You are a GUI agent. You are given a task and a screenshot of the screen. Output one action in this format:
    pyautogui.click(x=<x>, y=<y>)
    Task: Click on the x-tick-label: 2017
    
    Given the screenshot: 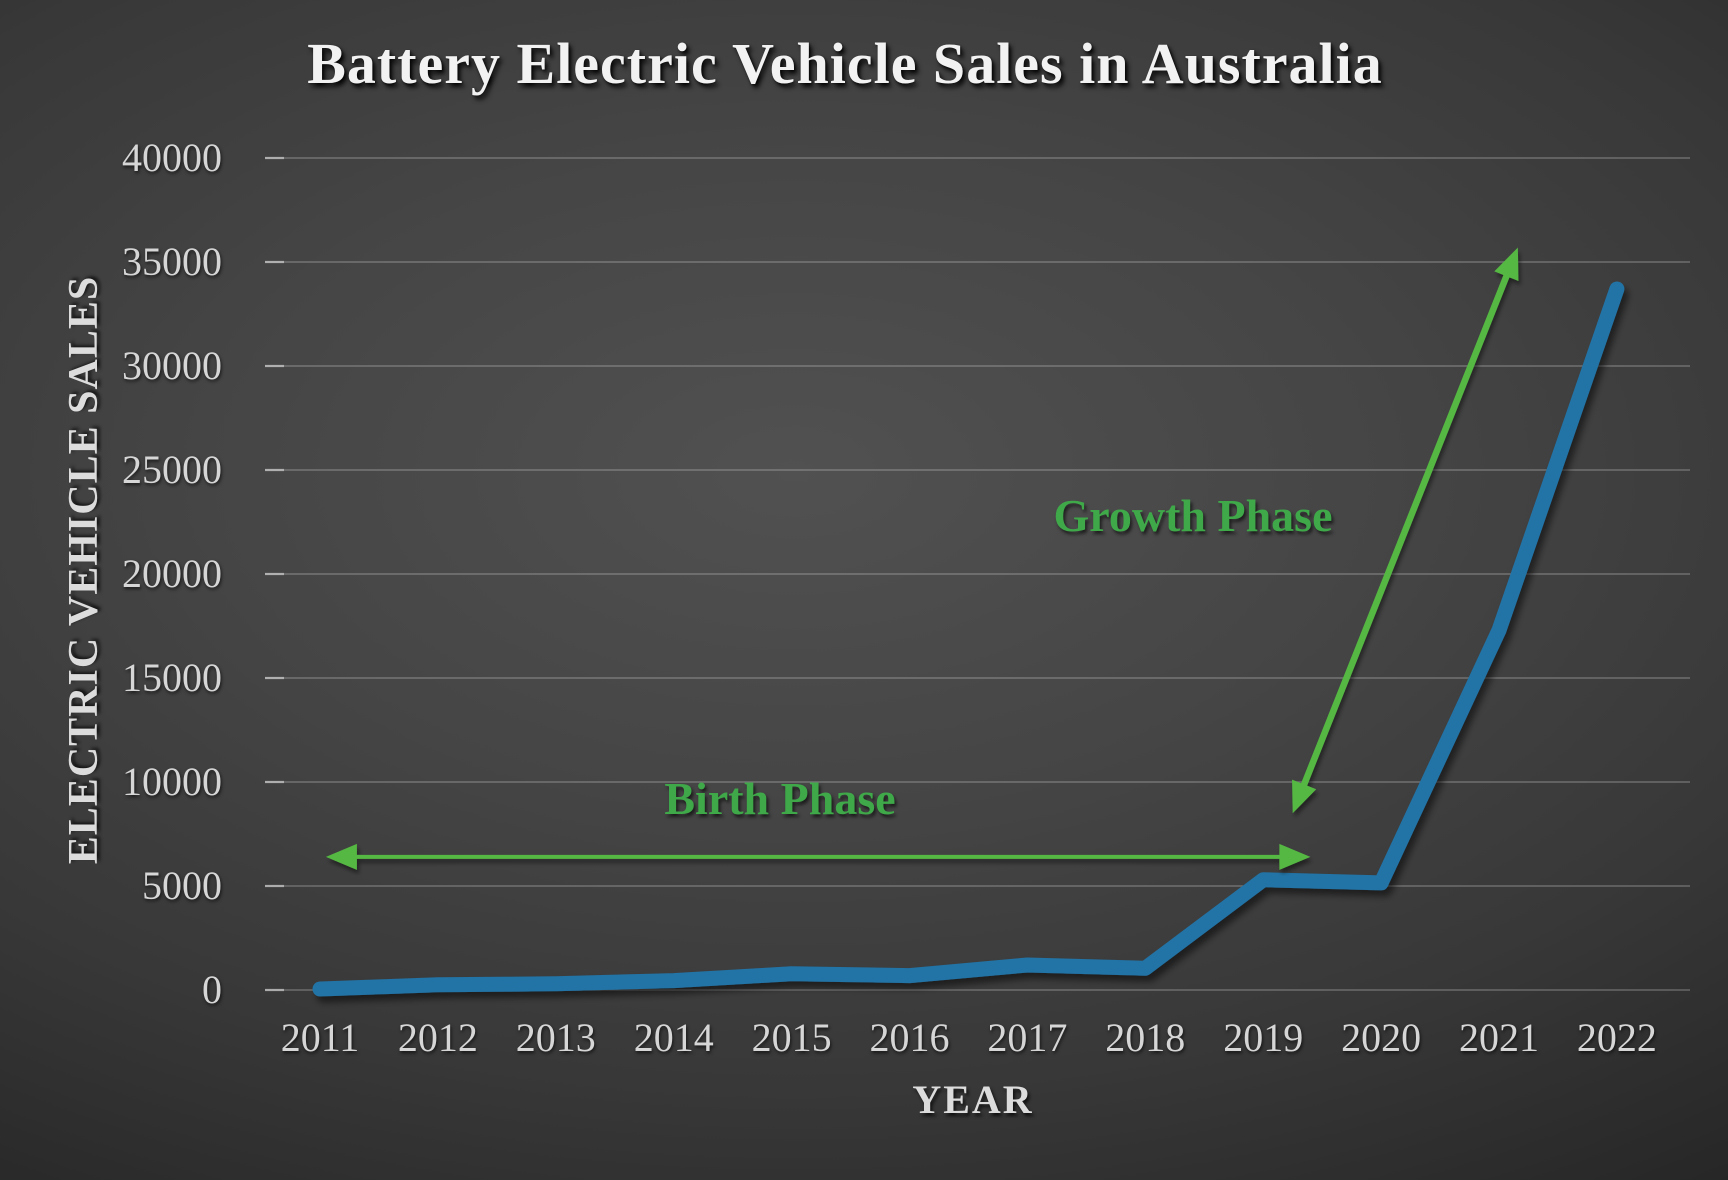 What is the action you would take?
    pyautogui.click(x=1027, y=1037)
    